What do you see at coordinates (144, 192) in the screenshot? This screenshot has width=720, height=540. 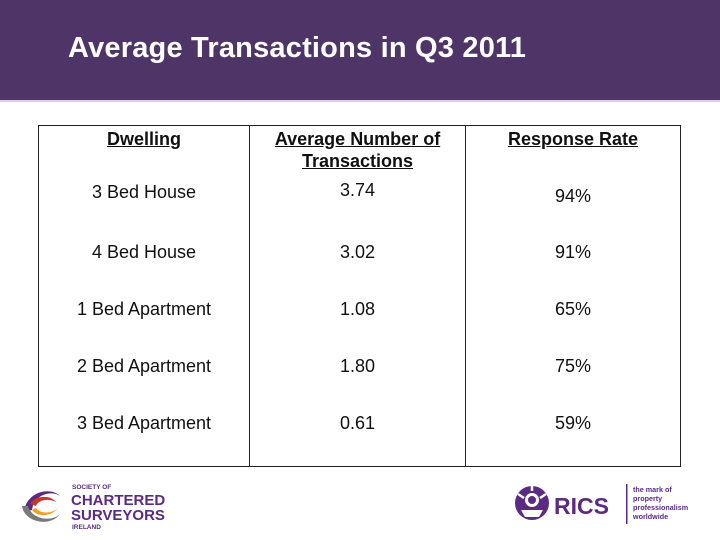 I see `cell-dwelling: 3 Bed House` at bounding box center [144, 192].